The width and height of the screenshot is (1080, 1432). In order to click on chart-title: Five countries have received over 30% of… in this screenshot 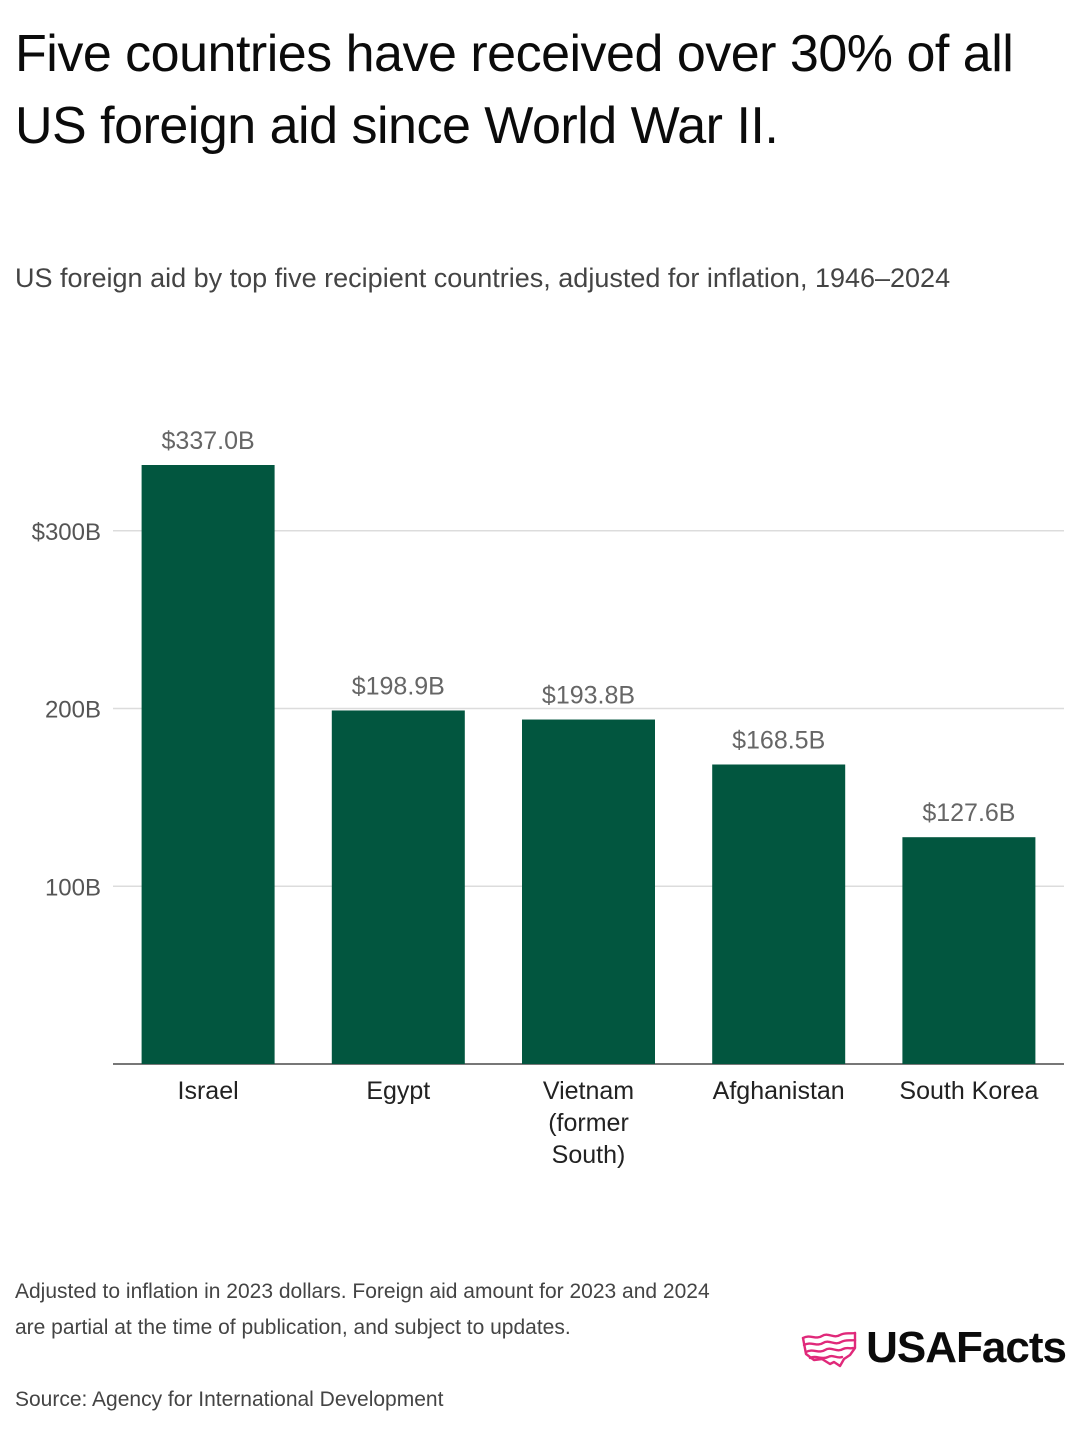, I will do `click(514, 90)`.